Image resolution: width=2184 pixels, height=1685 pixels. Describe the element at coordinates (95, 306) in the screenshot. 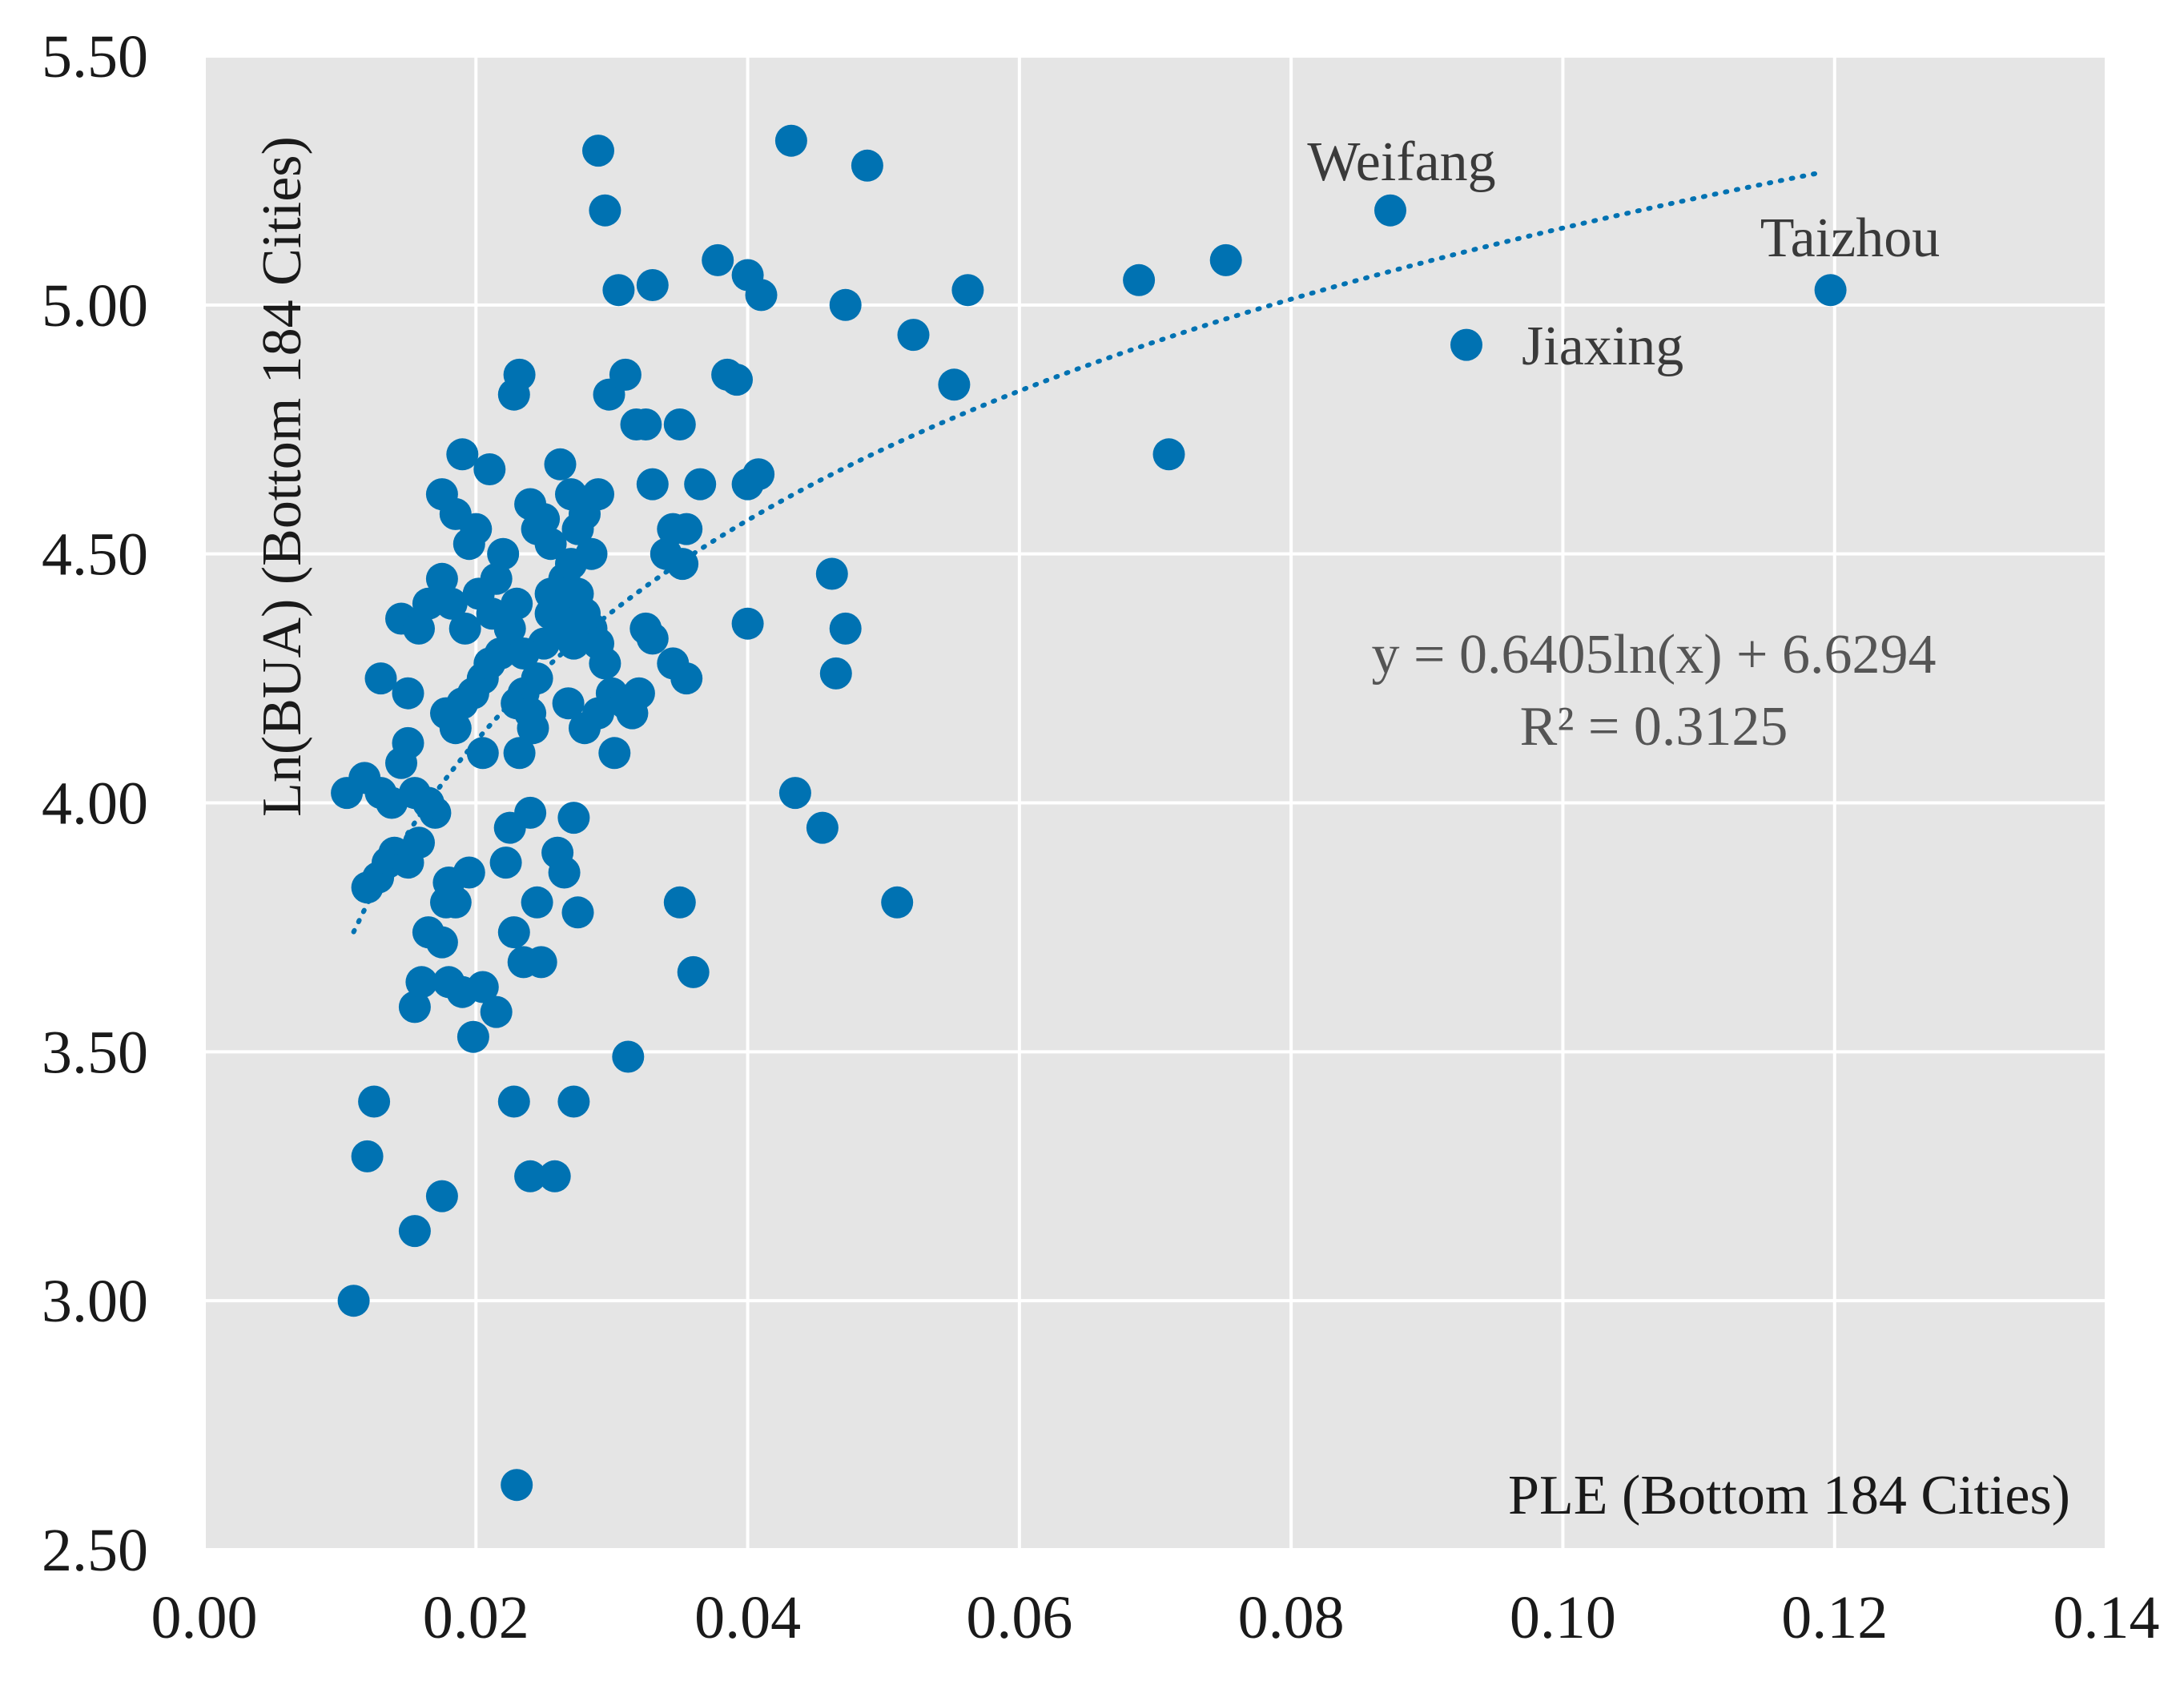

I see `y-tick-label: 5.00` at that location.